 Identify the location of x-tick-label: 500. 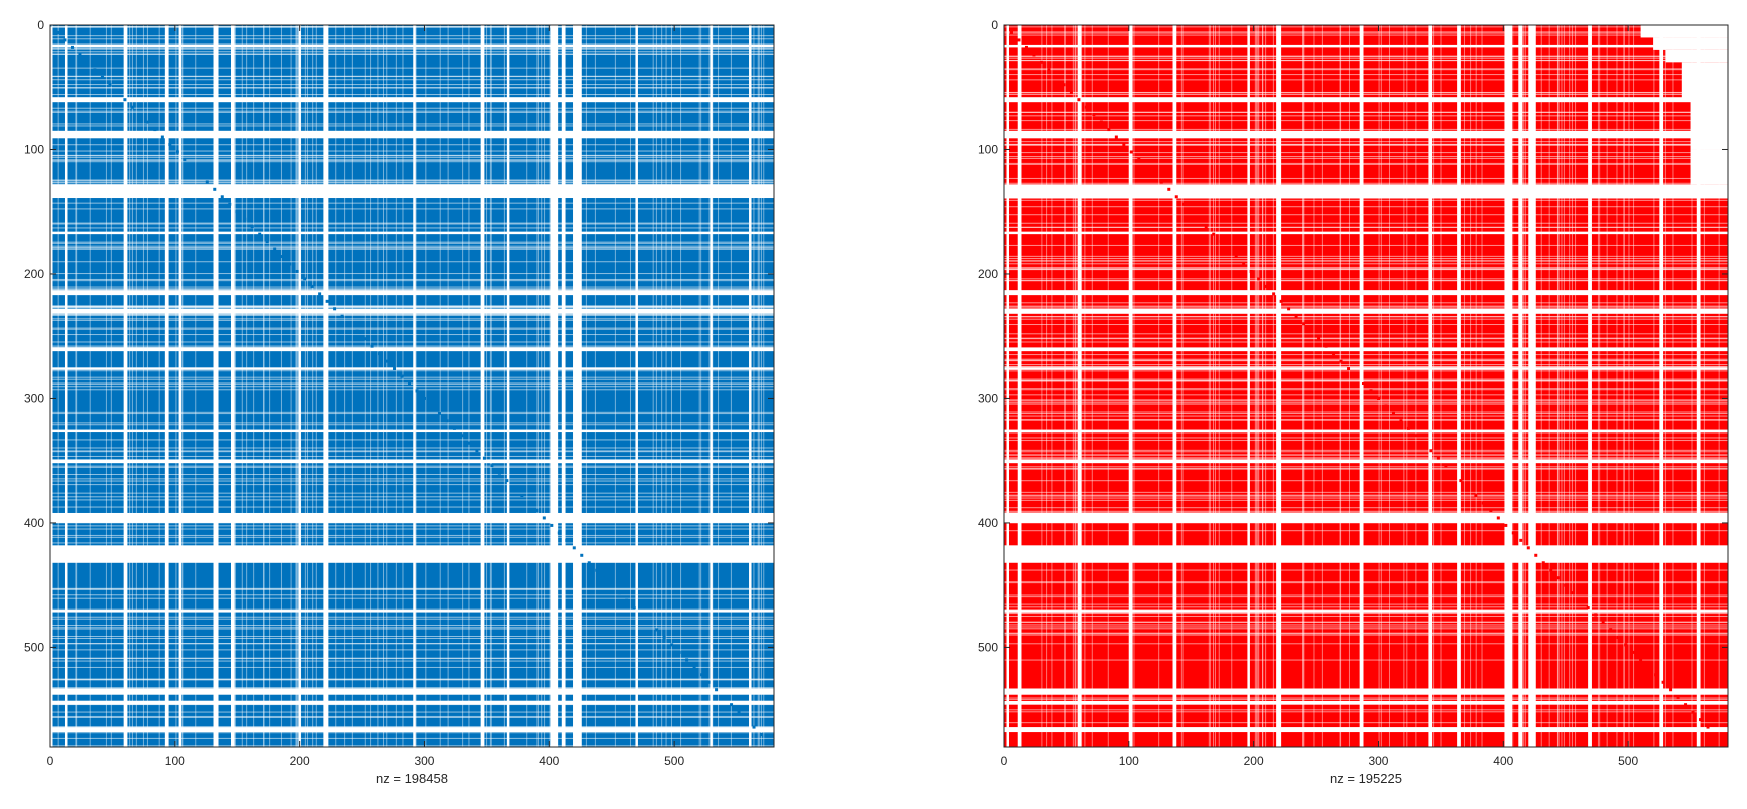
(674, 761).